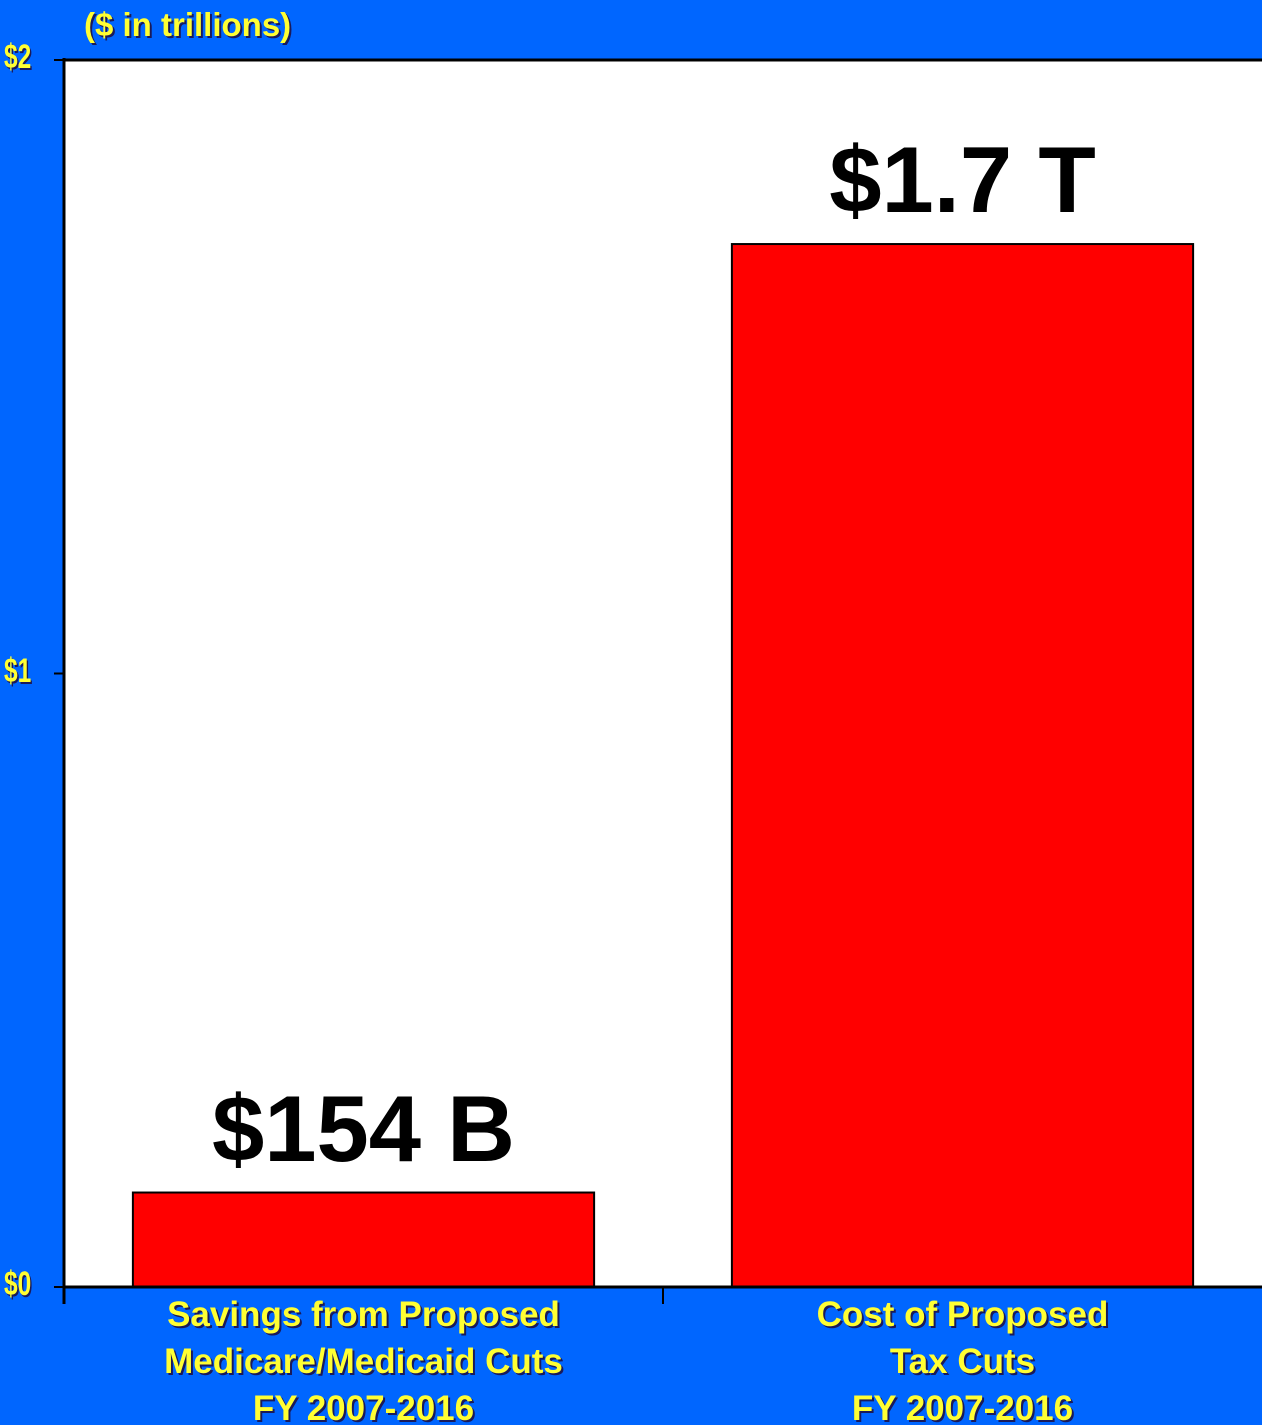 This screenshot has width=1262, height=1425. What do you see at coordinates (363, 1128) in the screenshot?
I see `bar-value-label-1: $154 B` at bounding box center [363, 1128].